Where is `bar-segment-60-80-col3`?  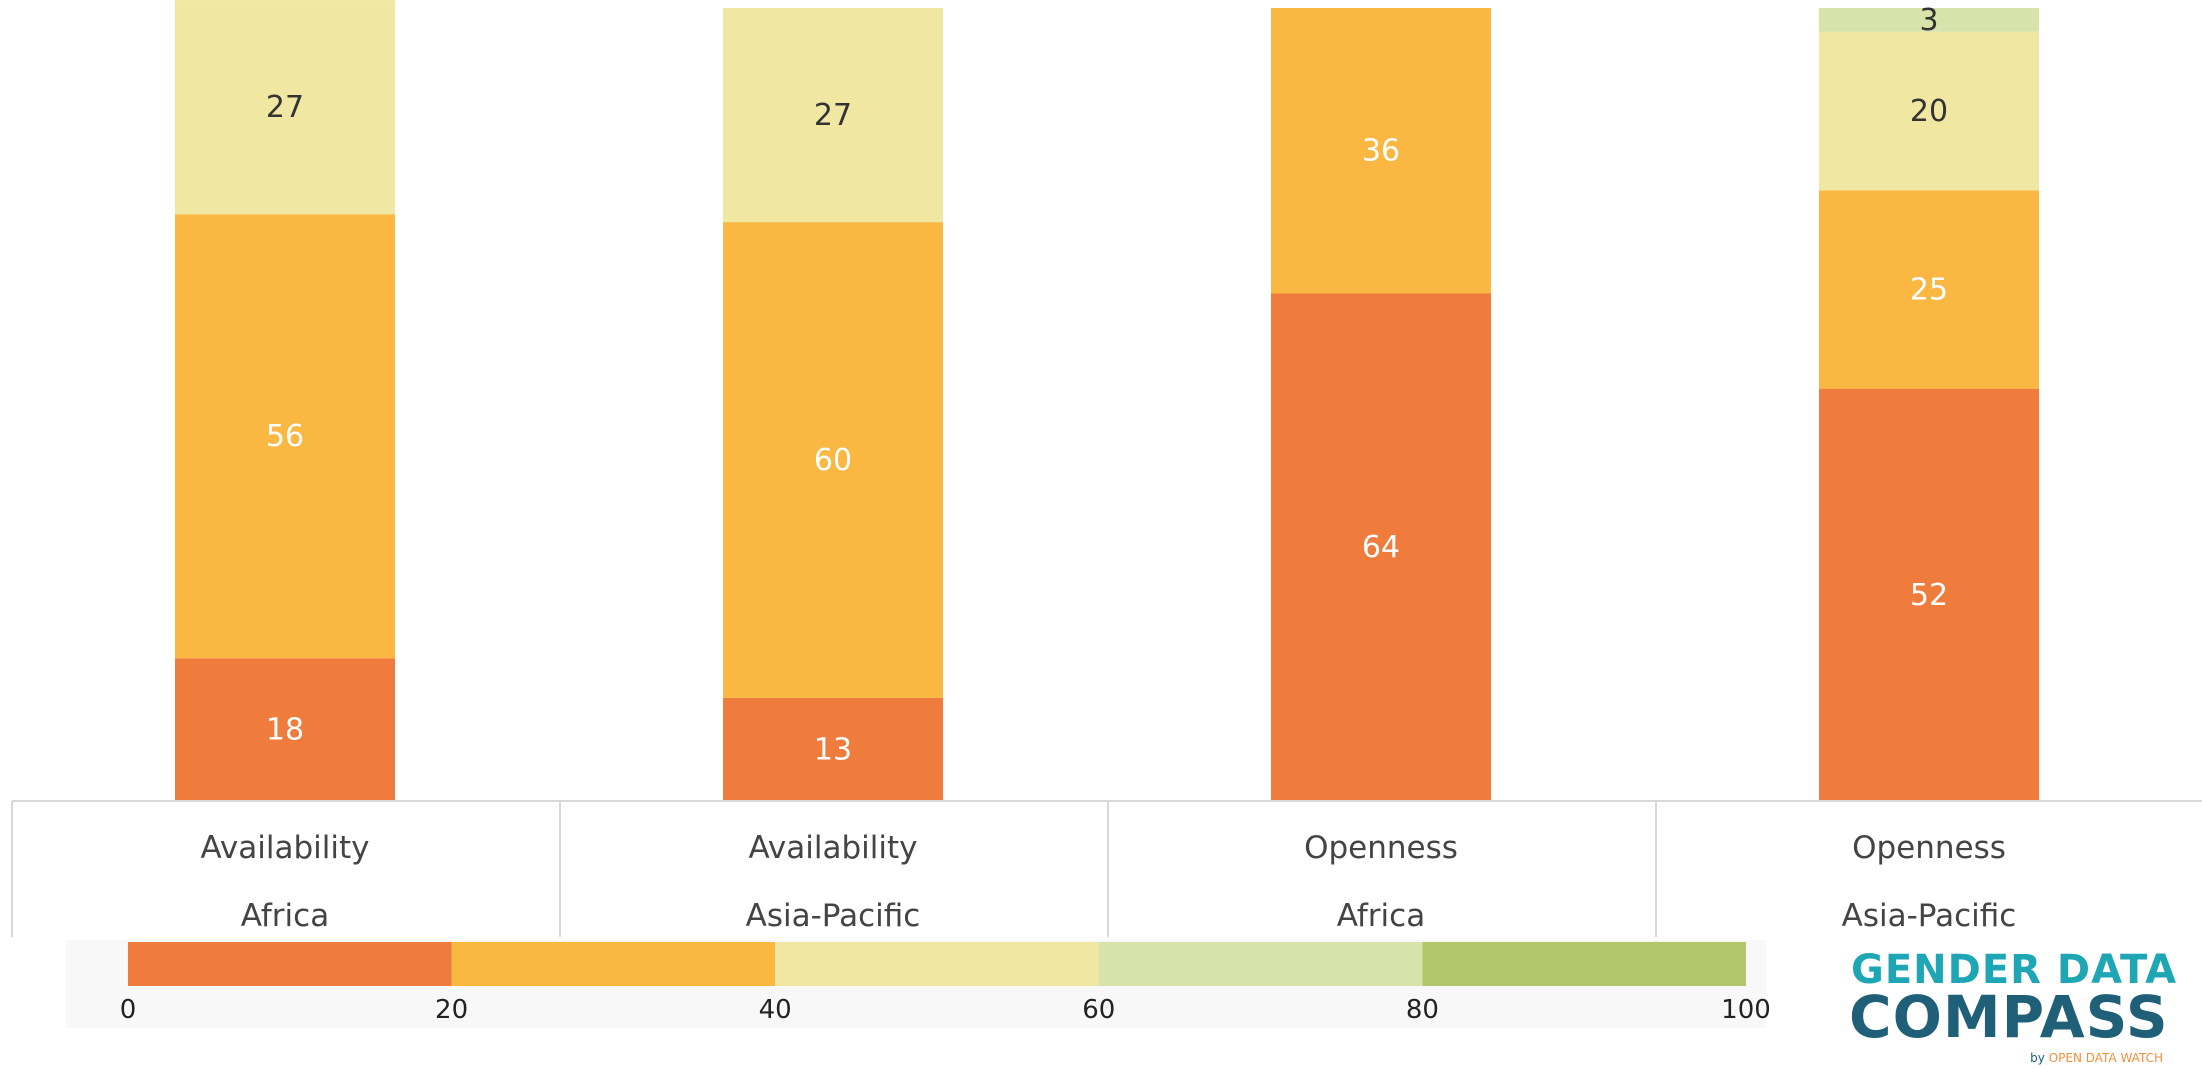
bar-segment-60-80-col3 is located at coordinates (1929, 20).